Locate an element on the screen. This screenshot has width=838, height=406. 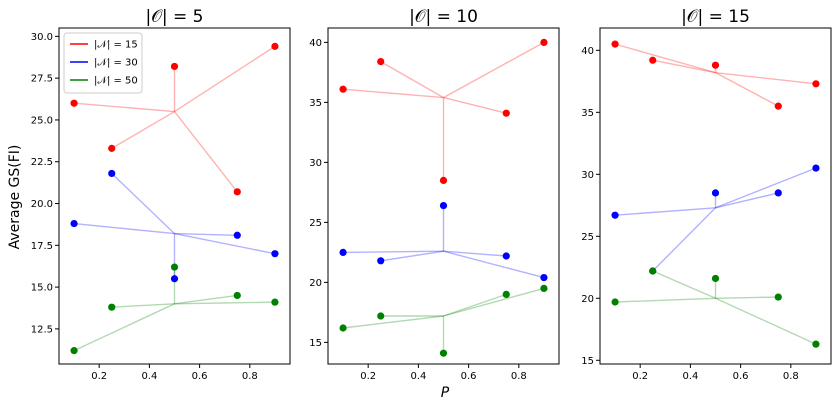
y-tick-label: 15.0 is located at coordinates (42, 288).